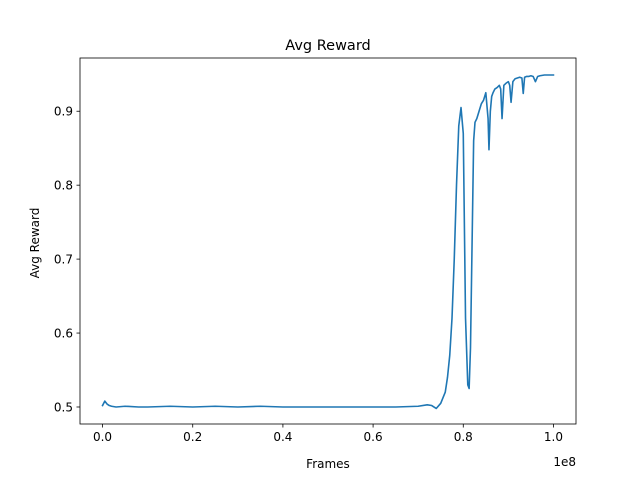  What do you see at coordinates (63, 407) in the screenshot?
I see `y-tick-label-0: 0.5` at bounding box center [63, 407].